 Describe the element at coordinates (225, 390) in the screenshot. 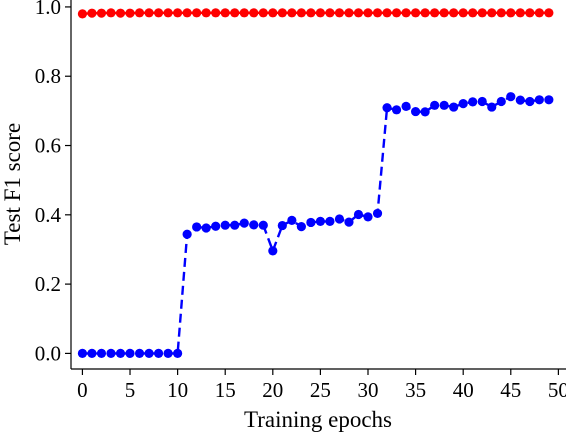

I see `x-tick-label: 15` at that location.